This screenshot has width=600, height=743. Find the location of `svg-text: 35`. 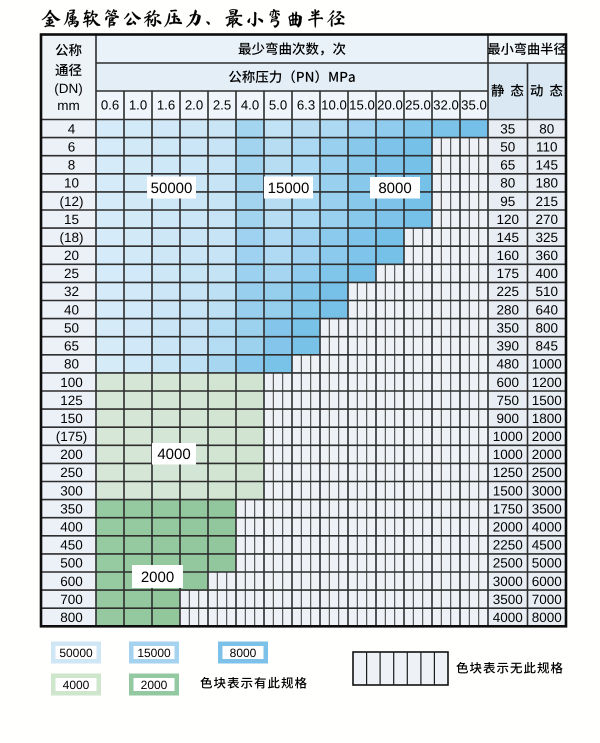

svg-text: 35 is located at coordinates (507, 128).